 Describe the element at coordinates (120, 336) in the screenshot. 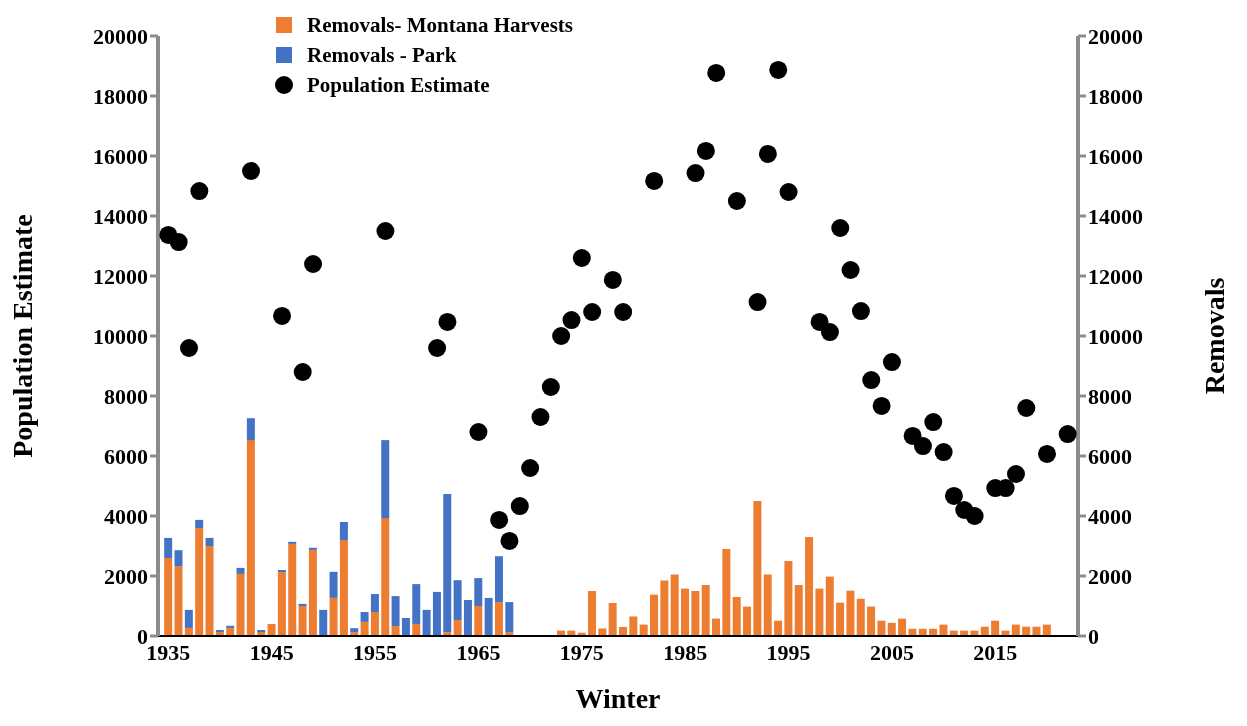

I see `y-tick-label: 10000` at that location.